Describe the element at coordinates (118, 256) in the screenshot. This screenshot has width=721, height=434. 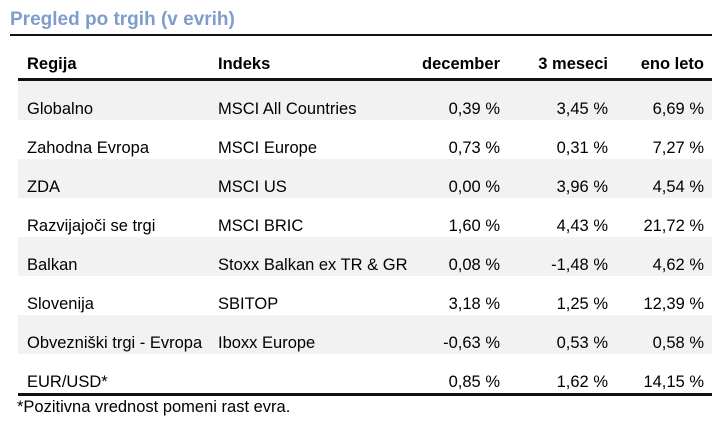
I see `cell-region: Balkan` at that location.